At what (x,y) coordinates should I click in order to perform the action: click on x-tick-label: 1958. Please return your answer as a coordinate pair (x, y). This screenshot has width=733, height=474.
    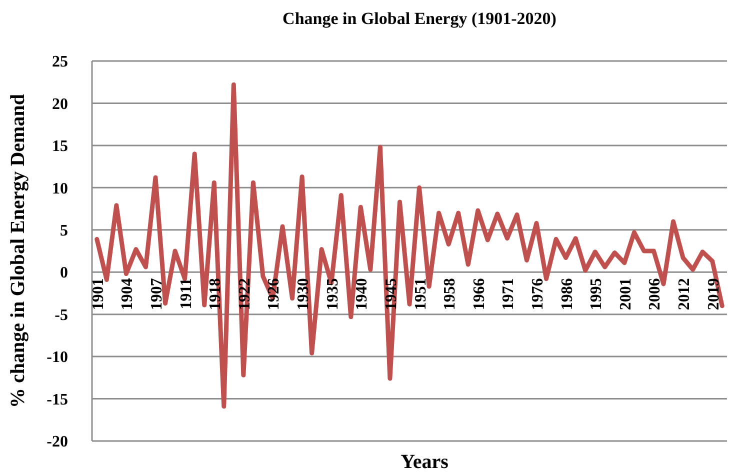
    Looking at the image, I should click on (450, 294).